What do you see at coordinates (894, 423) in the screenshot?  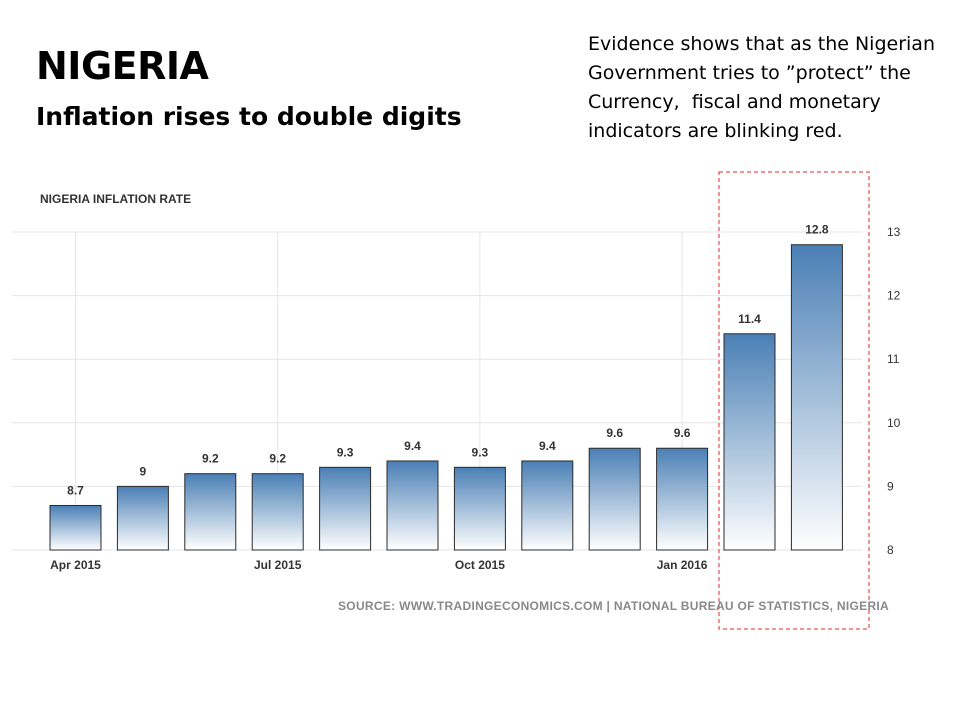 I see `y-tick-label: 10` at bounding box center [894, 423].